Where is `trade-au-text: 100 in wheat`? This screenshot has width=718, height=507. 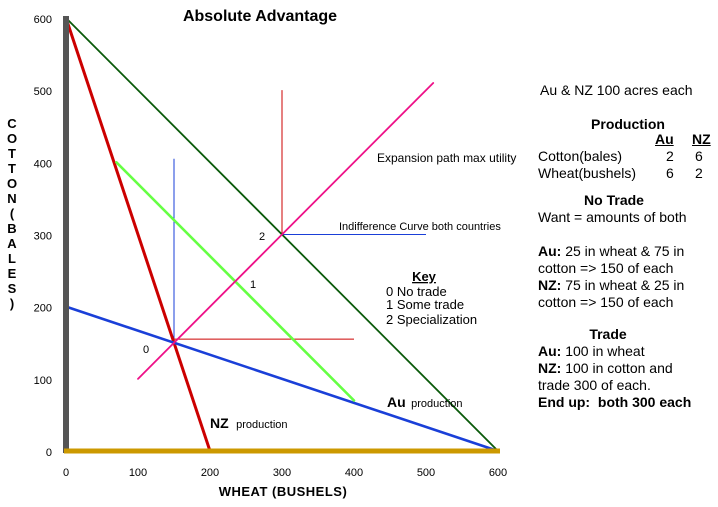 trade-au-text: 100 in wheat is located at coordinates (603, 351).